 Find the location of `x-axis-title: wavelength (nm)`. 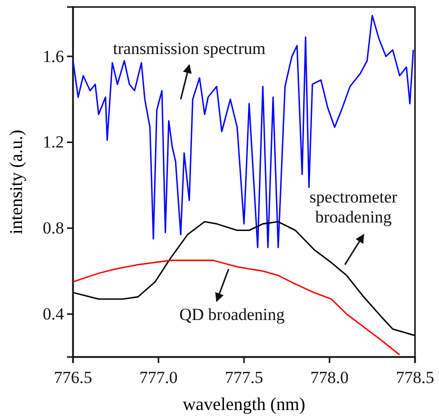

x-axis-title: wavelength (nm) is located at coordinates (244, 404).